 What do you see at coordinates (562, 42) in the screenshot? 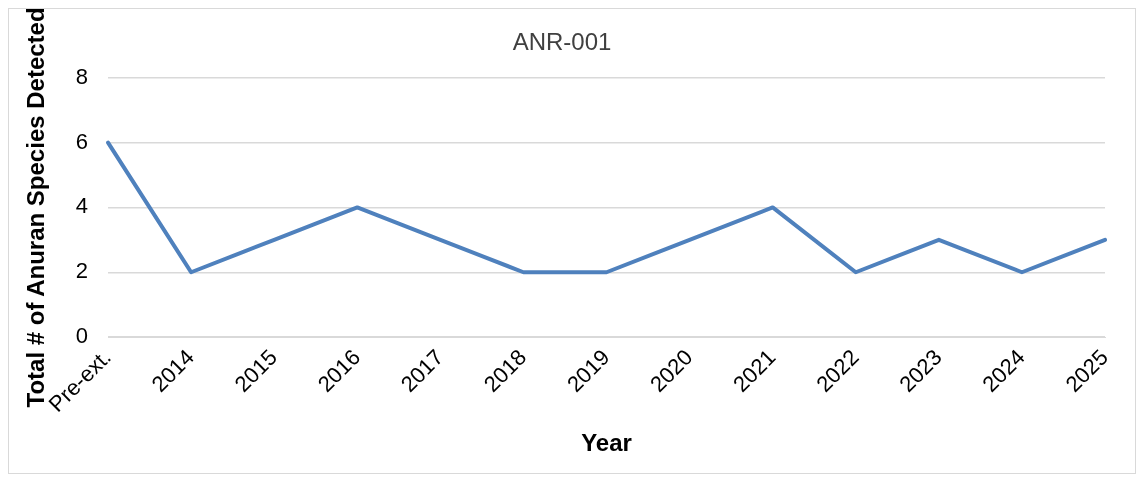
I see `chart-title: ANR-001` at bounding box center [562, 42].